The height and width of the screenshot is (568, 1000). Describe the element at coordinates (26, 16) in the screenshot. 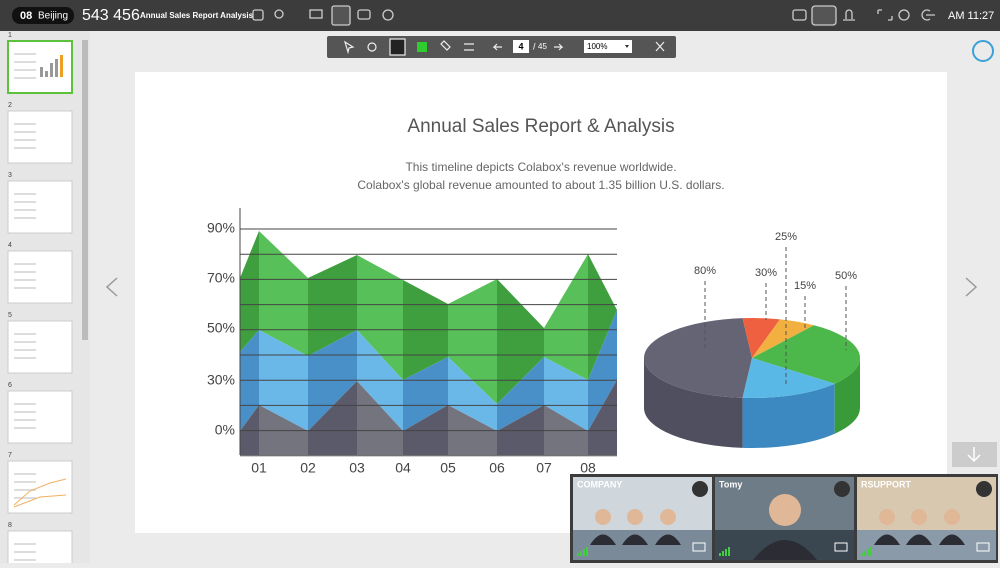

I see `room-badge: 08` at that location.